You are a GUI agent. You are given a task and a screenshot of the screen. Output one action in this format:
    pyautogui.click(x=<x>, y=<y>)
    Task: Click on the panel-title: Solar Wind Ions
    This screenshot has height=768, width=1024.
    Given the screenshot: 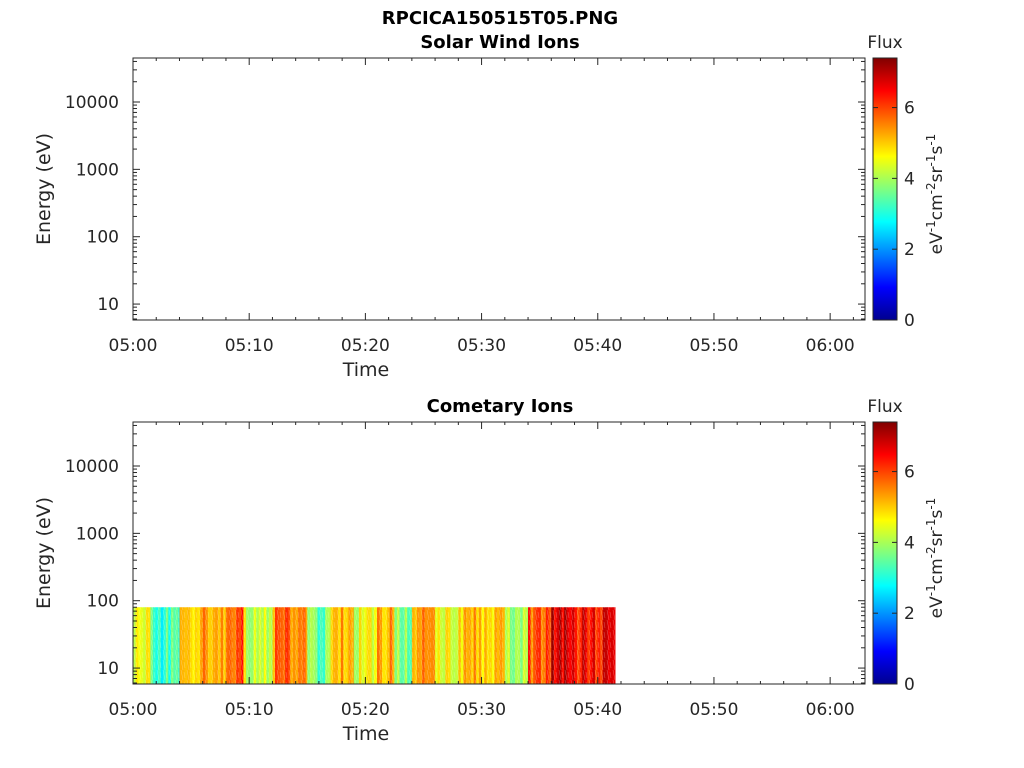 What is the action you would take?
    pyautogui.click(x=499, y=42)
    